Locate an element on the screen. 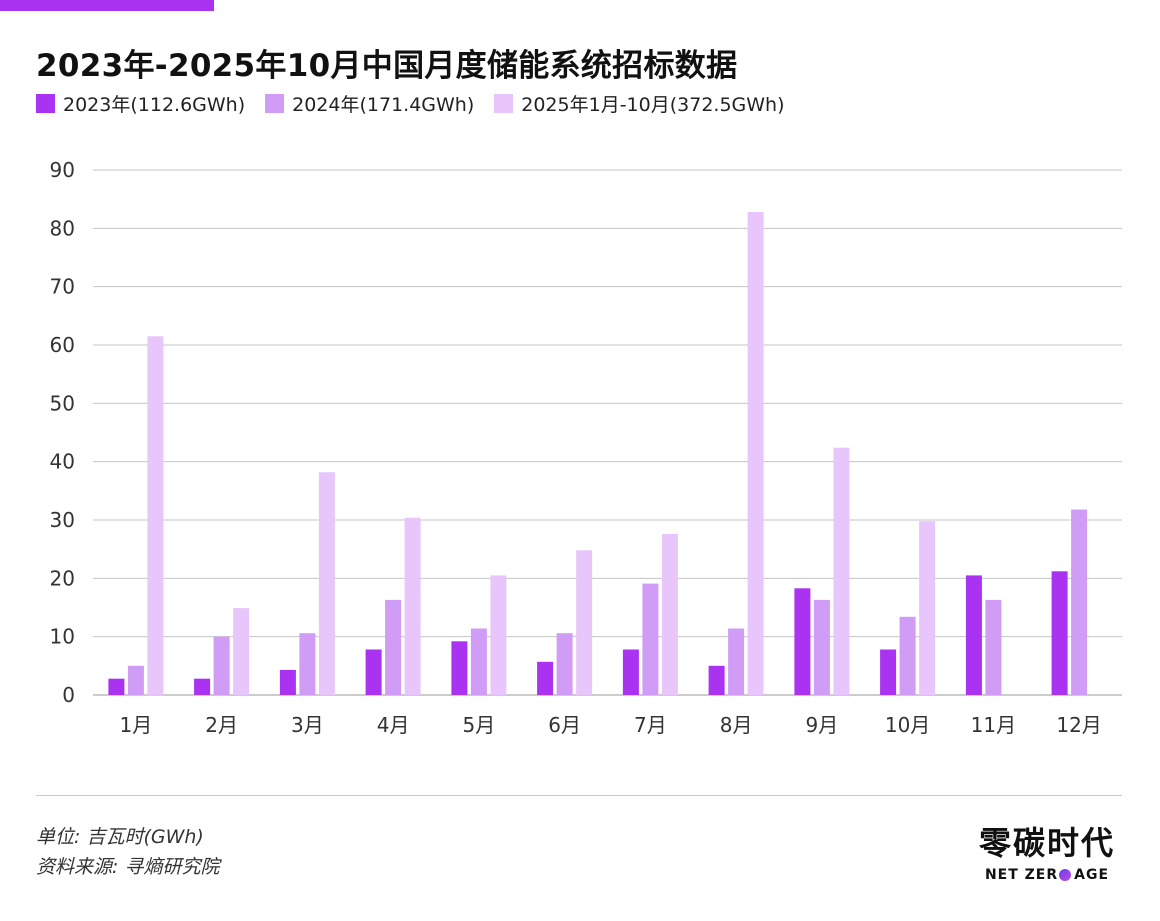 The image size is (1160, 921). y-tick-label: 80 is located at coordinates (62, 228).